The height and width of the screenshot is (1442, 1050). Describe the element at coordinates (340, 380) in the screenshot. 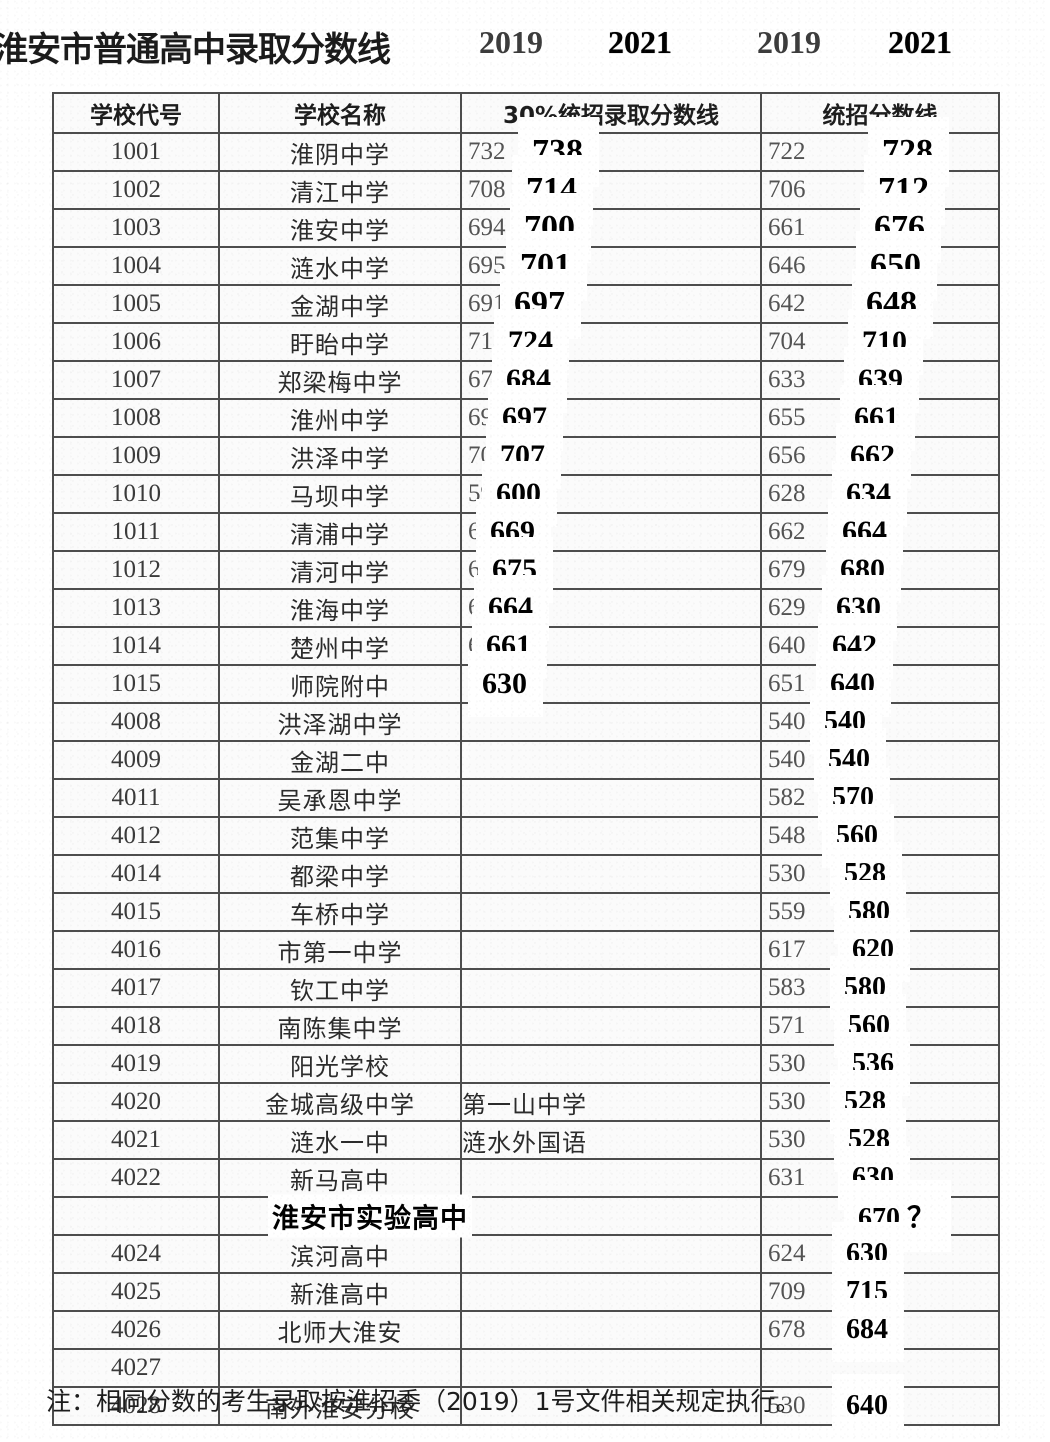

I see `cell-school-name: 郑梁梅中学` at that location.